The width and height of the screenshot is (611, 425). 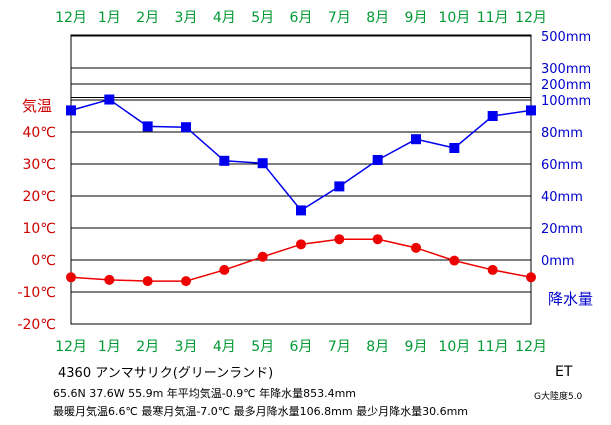 I want to click on temperature-tick-label: -10℃, so click(x=36, y=293).